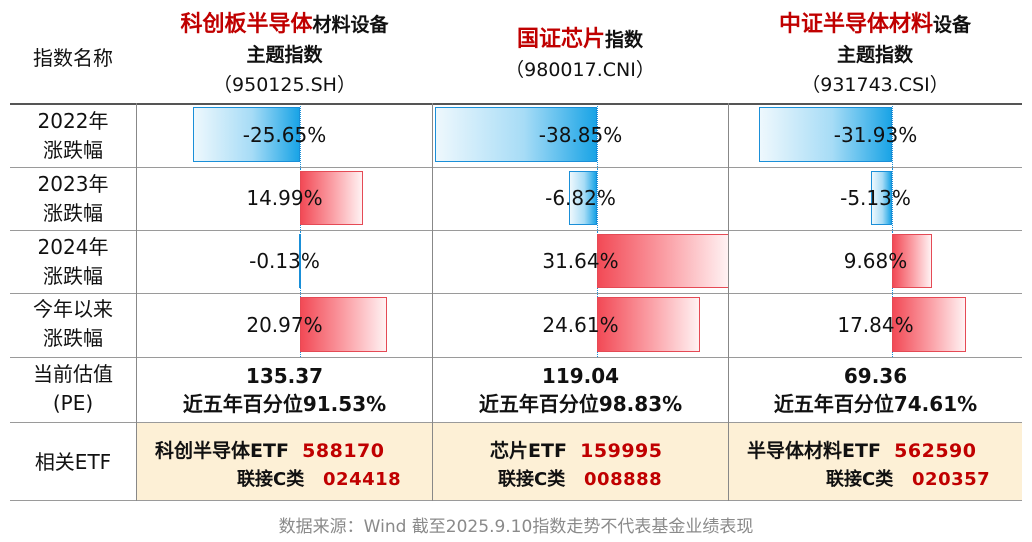  What do you see at coordinates (73, 403) in the screenshot?
I see `pe-label-unit: (PE)` at bounding box center [73, 403].